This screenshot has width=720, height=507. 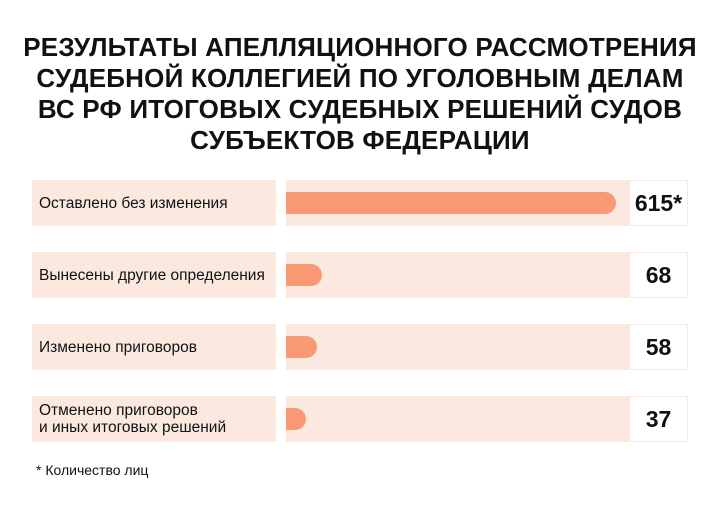 What do you see at coordinates (360, 140) in the screenshot?
I see `title-line: СУБЪЕКТОВ ФЕДЕРАЦИИ` at bounding box center [360, 140].